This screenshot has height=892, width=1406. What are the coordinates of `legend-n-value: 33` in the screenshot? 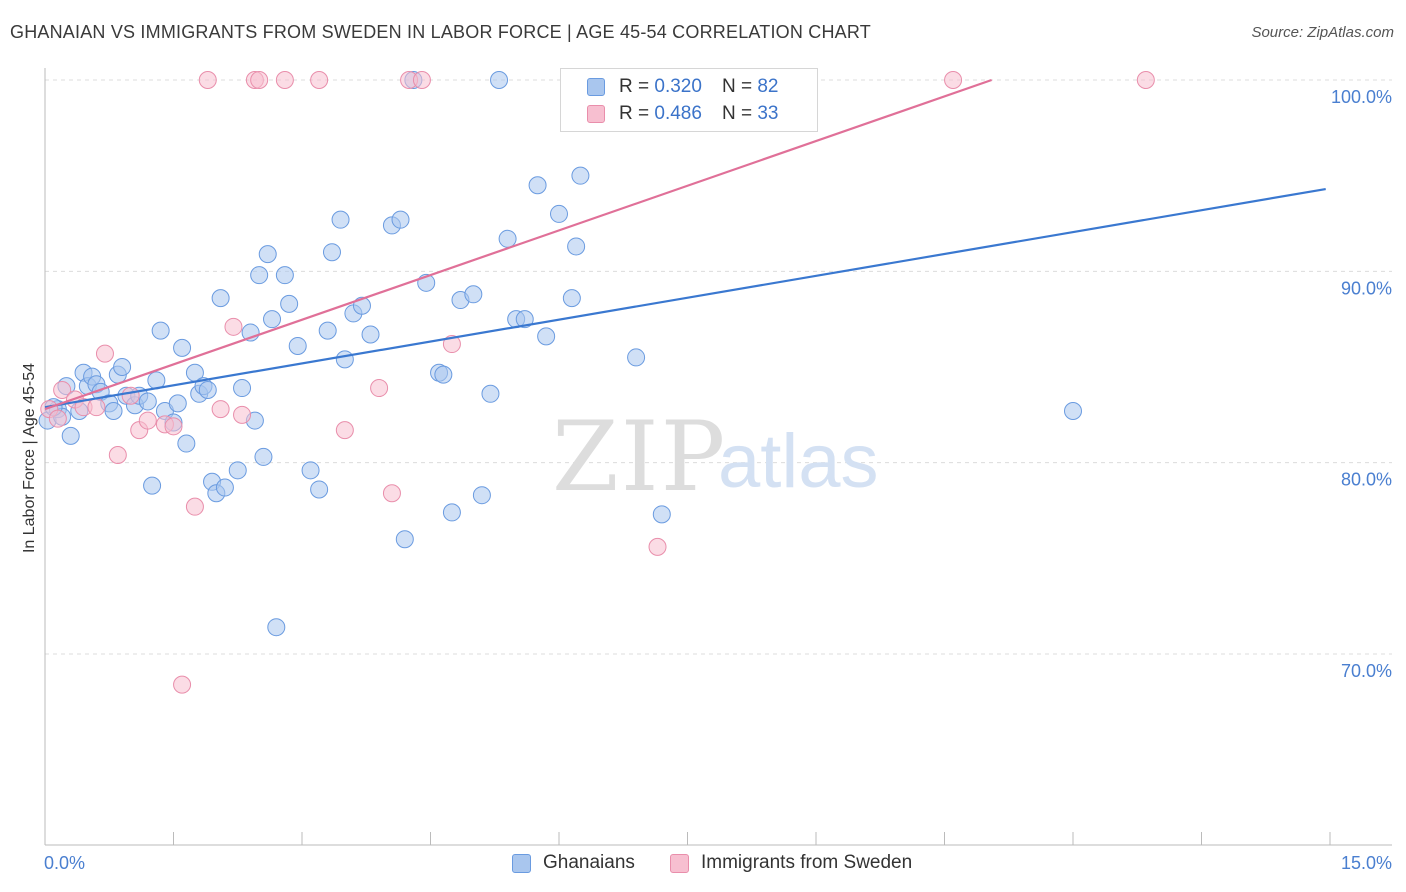 It's located at (768, 113).